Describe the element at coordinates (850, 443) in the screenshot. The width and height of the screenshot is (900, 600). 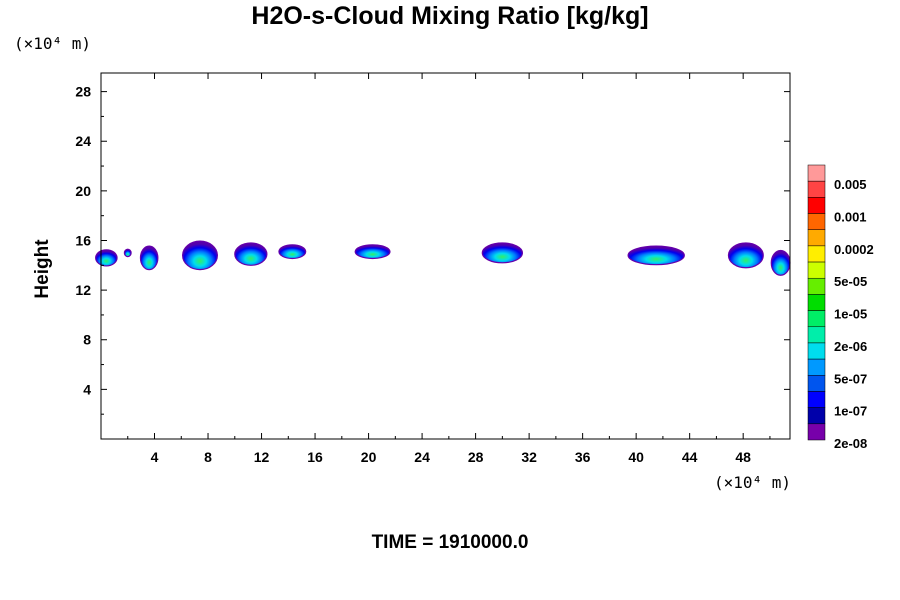
I see `colorbar-label: 2e-08` at that location.